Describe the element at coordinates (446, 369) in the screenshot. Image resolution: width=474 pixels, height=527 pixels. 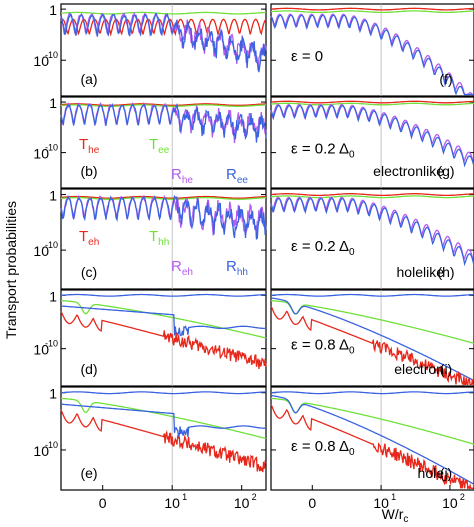
I see `panel-label: (i)` at that location.